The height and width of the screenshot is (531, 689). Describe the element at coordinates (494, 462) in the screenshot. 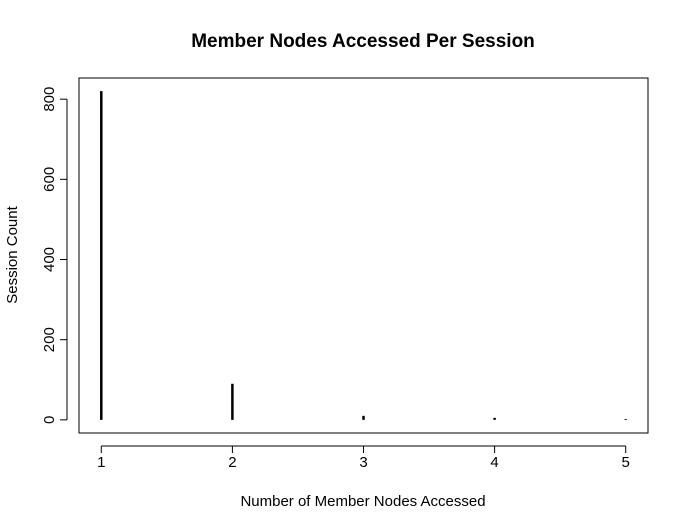

I see `x-tick-label: 4` at that location.